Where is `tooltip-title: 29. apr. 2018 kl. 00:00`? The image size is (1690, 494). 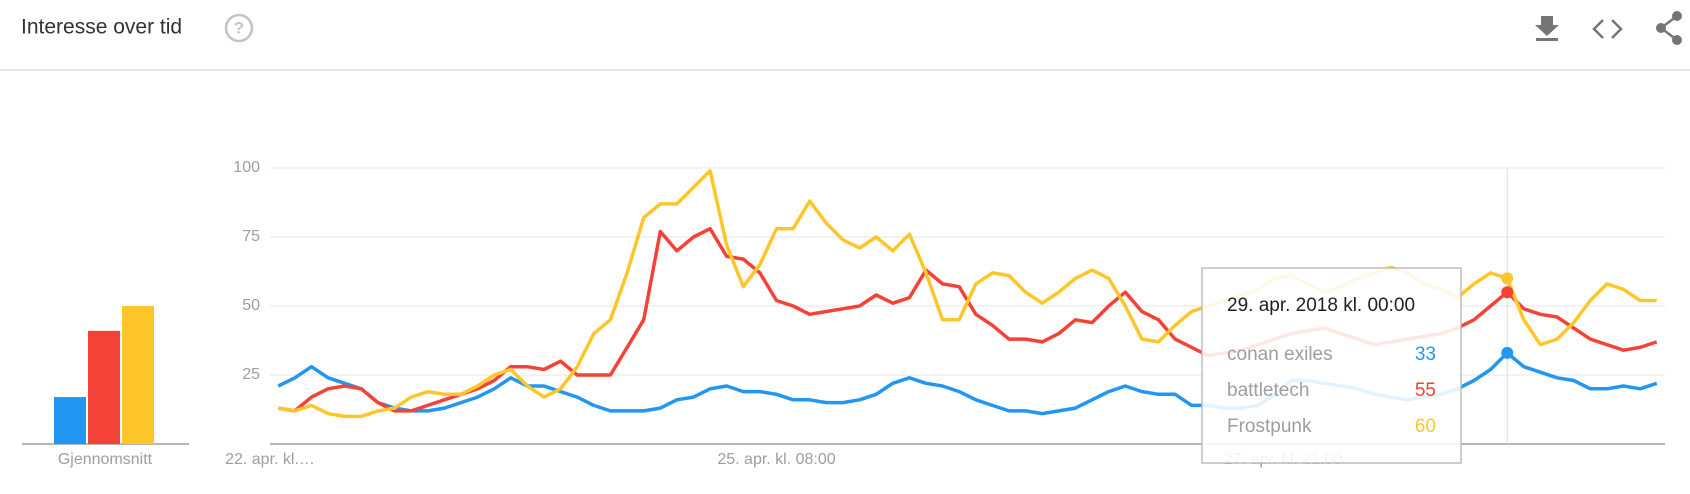 tooltip-title: 29. apr. 2018 kl. 00:00 is located at coordinates (1321, 305).